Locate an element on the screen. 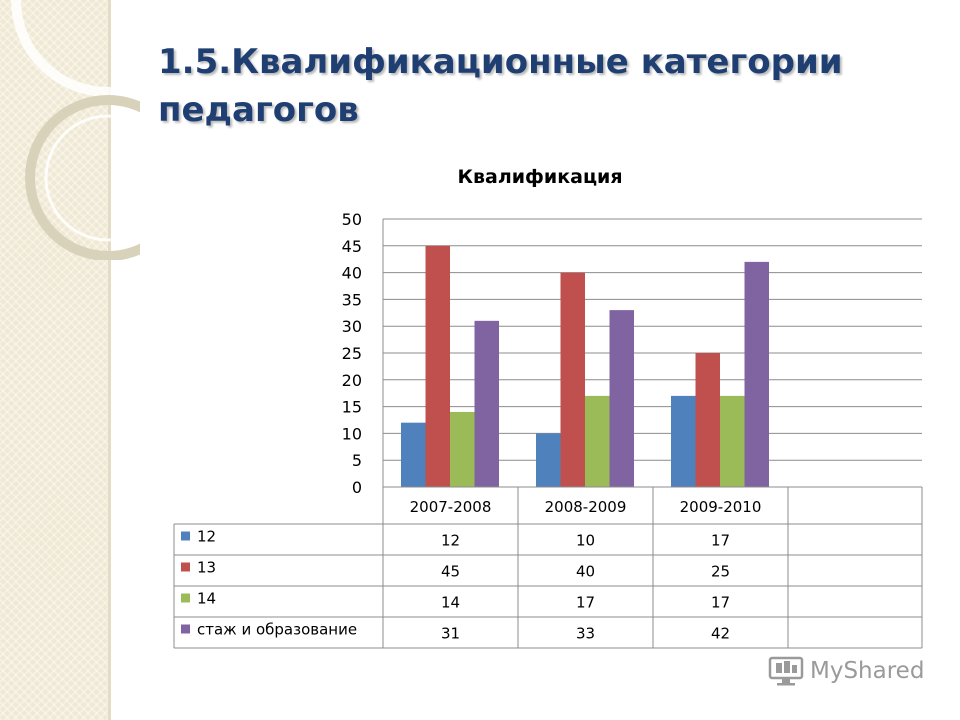 This screenshot has height=720, width=960. y-tick-label: 20 is located at coordinates (352, 380).